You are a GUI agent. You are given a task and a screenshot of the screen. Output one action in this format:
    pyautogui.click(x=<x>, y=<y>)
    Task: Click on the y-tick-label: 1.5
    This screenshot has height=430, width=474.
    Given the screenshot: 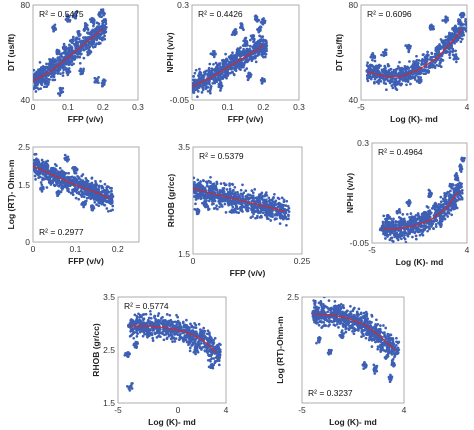 What is the action you would take?
    pyautogui.click(x=24, y=185)
    